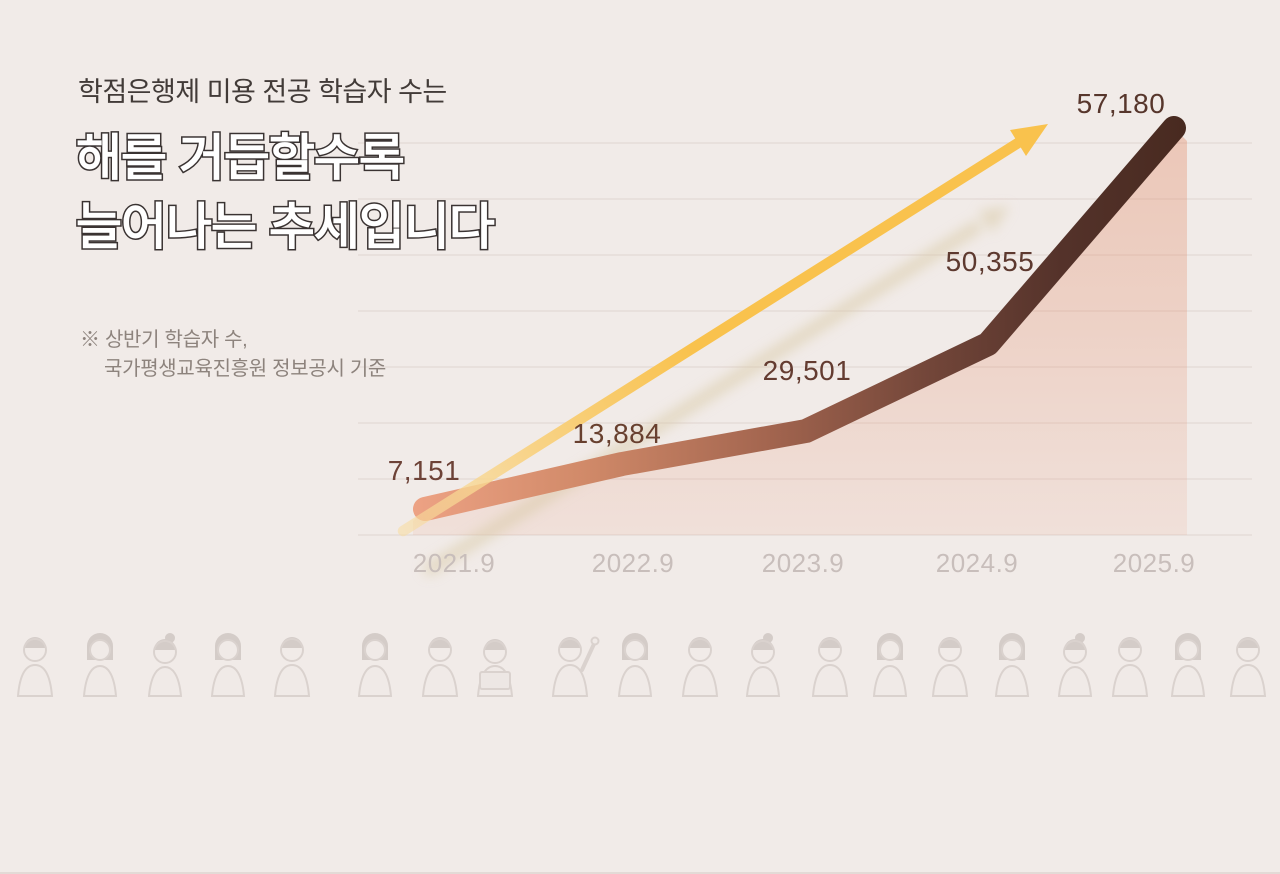  What do you see at coordinates (1121, 103) in the screenshot?
I see `data-label-2025-9: 57,180` at bounding box center [1121, 103].